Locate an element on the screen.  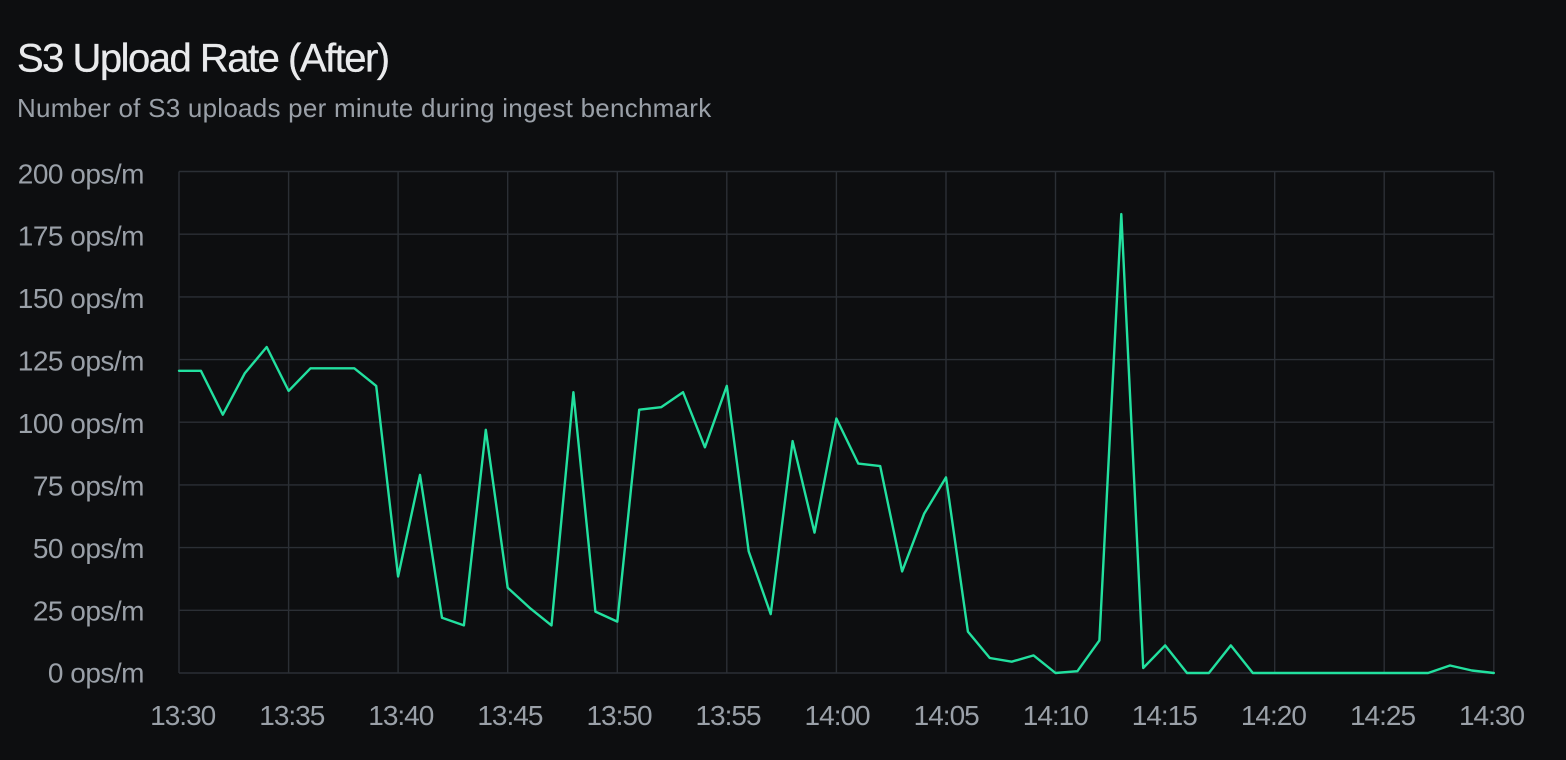
svg-text: 13:55 is located at coordinates (727, 715).